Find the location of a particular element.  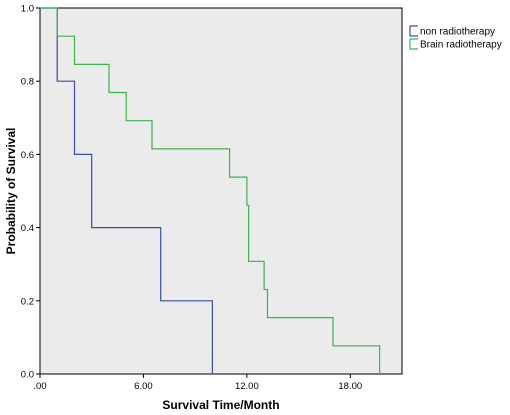

y-tick-label: 0.4 is located at coordinates (27, 228).